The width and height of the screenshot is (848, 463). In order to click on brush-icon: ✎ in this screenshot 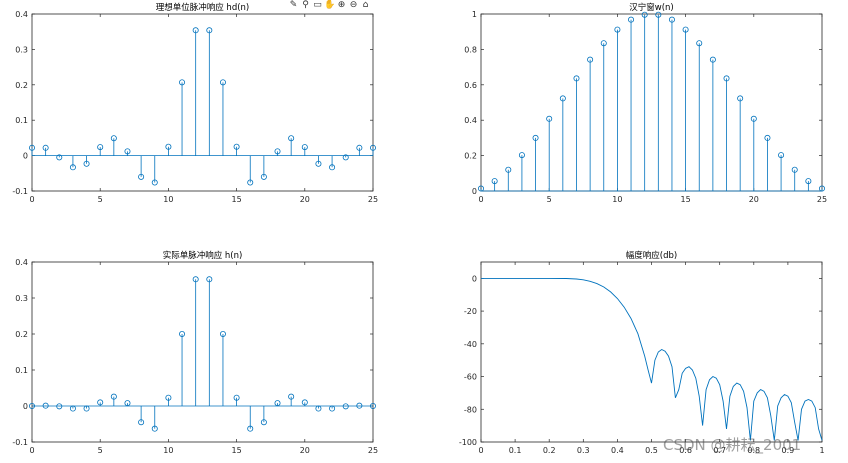, I will do `click(293, 5)`.